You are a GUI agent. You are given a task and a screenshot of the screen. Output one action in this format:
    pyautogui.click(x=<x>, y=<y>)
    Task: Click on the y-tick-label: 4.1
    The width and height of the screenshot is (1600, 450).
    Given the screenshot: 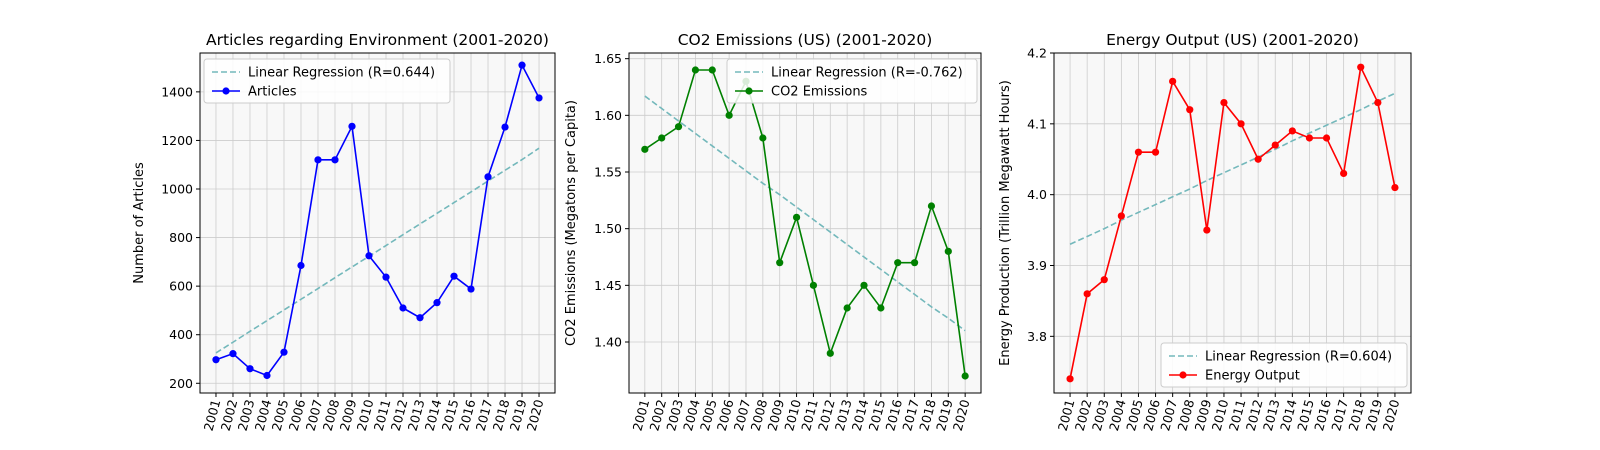 What is the action you would take?
    pyautogui.click(x=1037, y=123)
    